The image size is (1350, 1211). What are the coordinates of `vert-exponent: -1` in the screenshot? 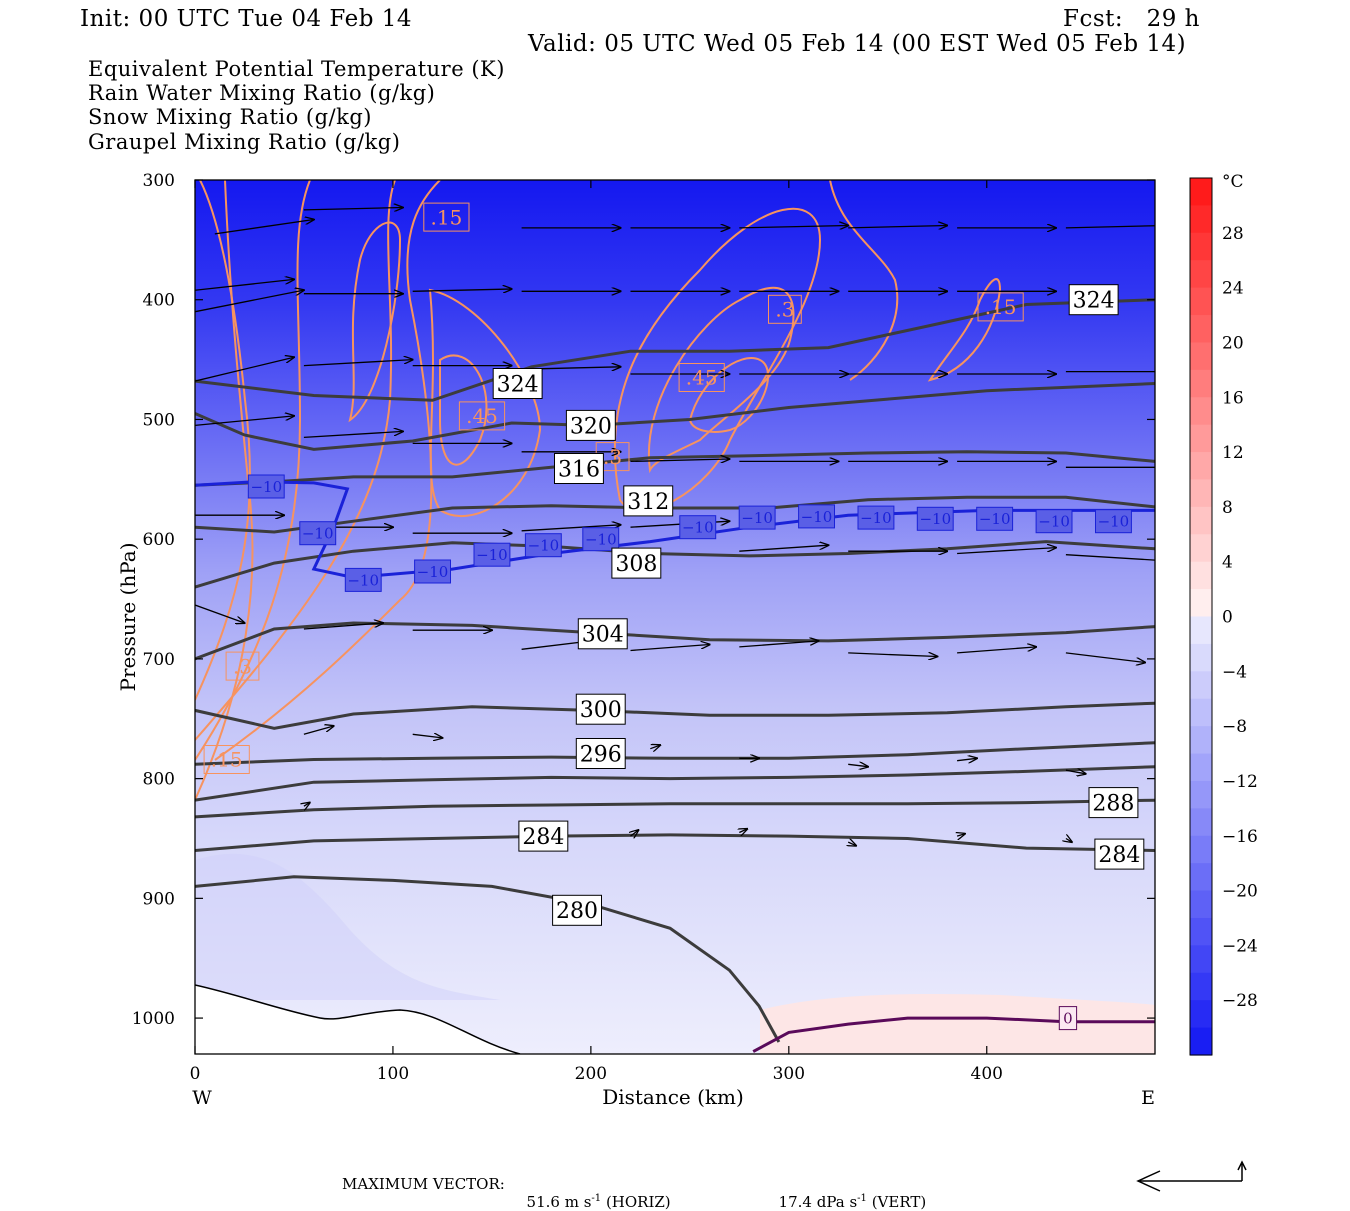 It's located at (862, 1198).